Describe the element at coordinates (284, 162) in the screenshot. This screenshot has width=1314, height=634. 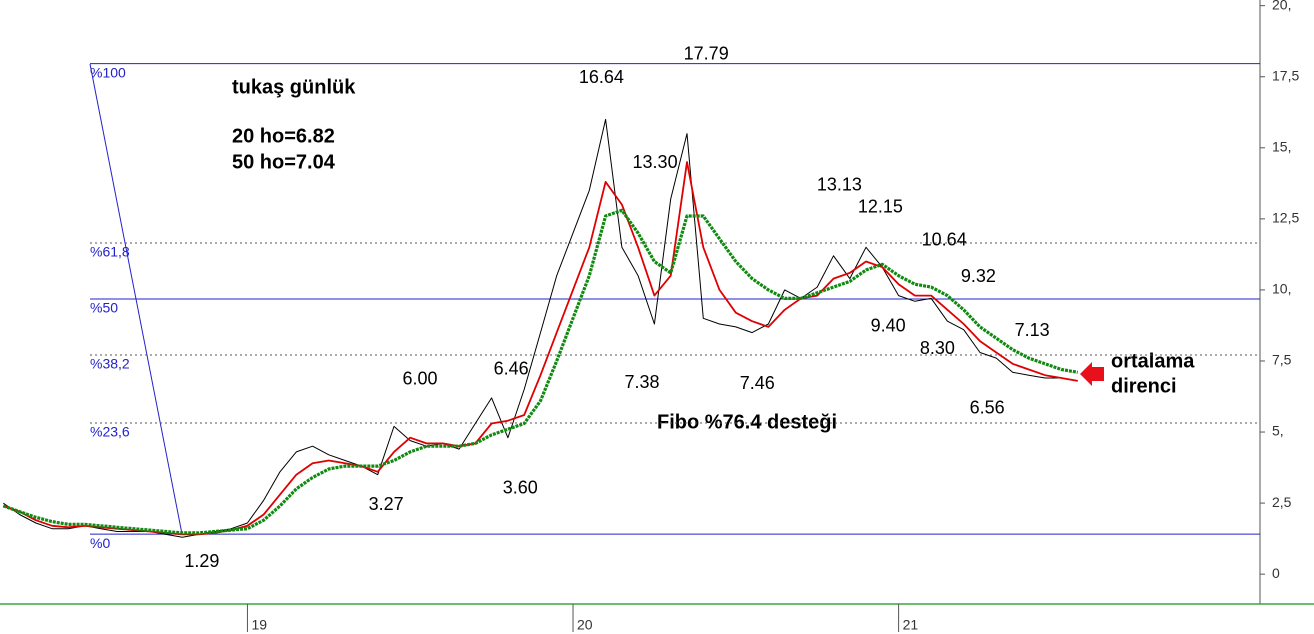
I see `subtitle: 50 ho=7.04` at that location.